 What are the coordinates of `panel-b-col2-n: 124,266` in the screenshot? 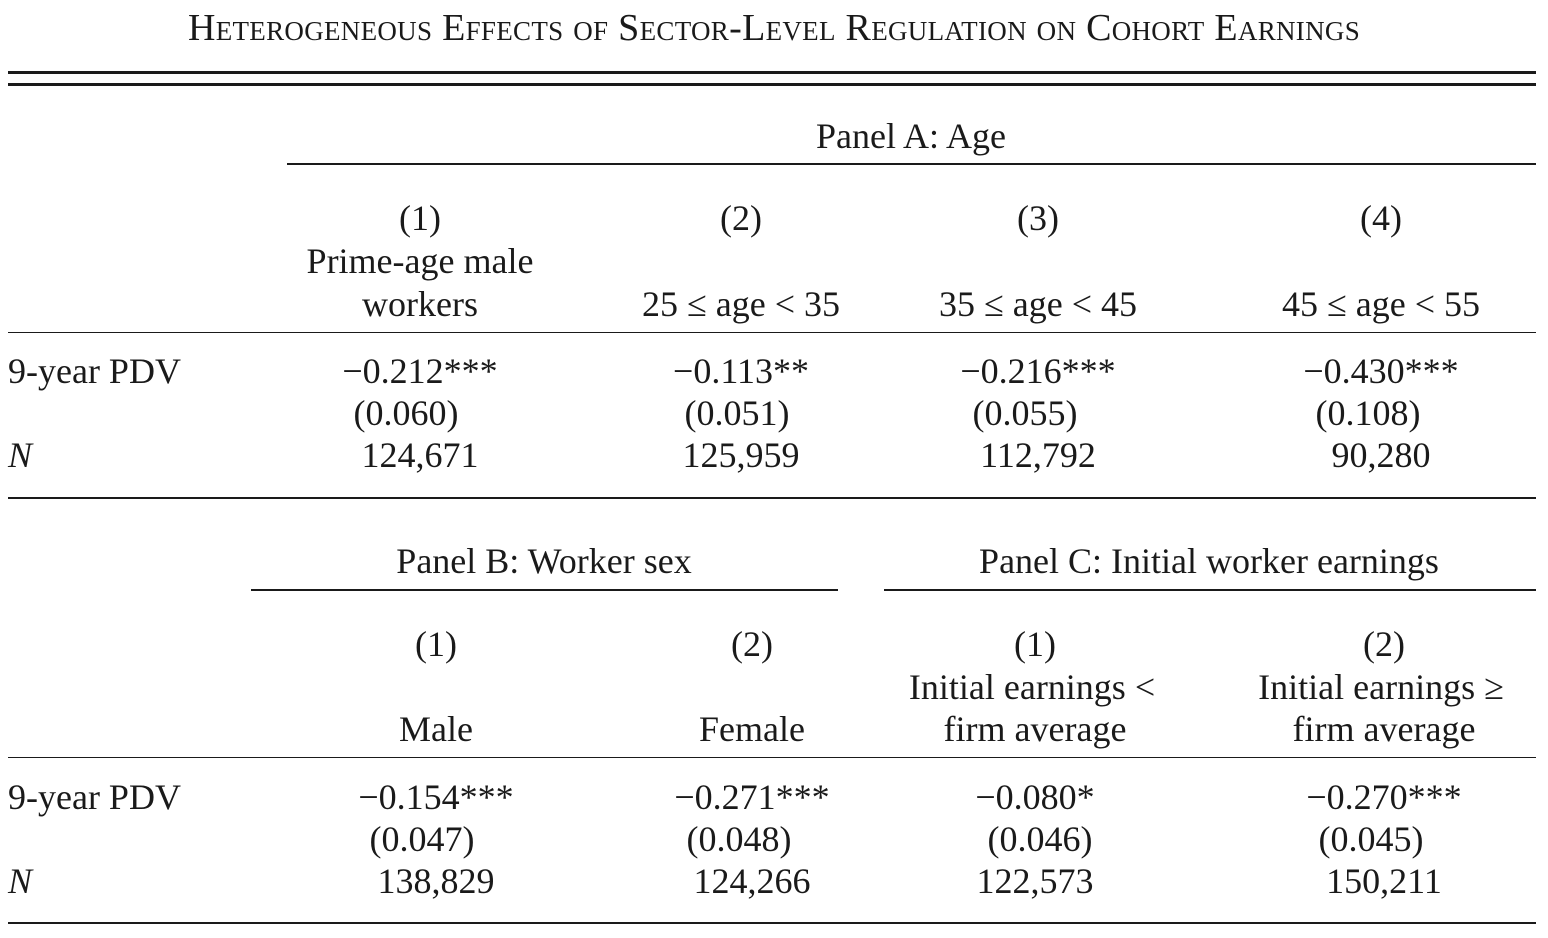 It's located at (752, 881).